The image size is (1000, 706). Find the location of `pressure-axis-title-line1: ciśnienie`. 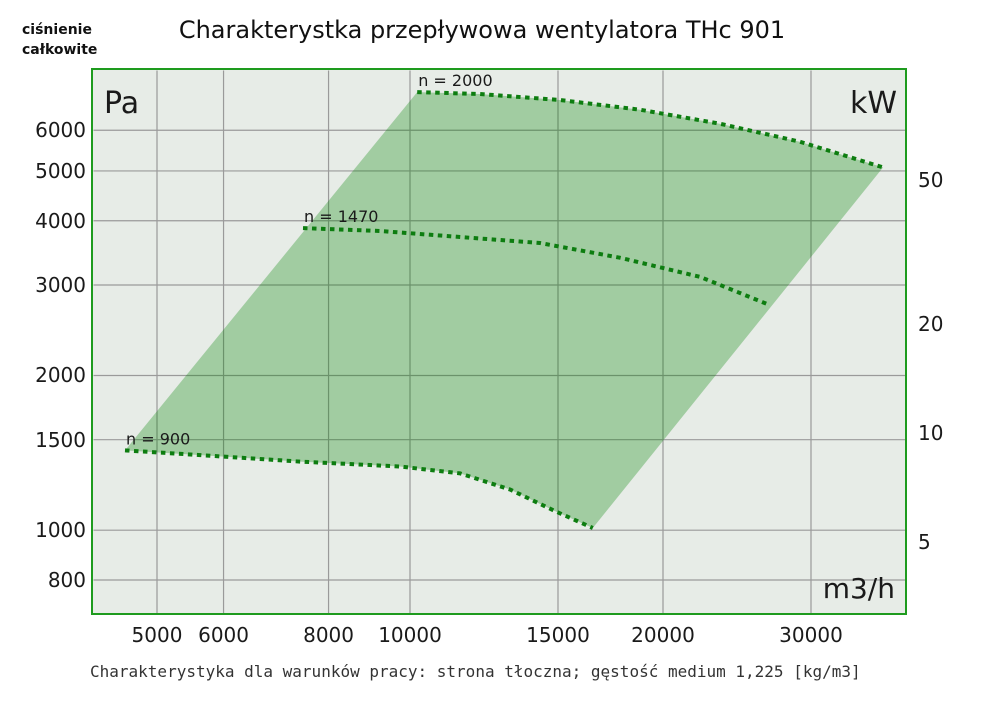

pressure-axis-title-line1: ciśnienie is located at coordinates (57, 30).